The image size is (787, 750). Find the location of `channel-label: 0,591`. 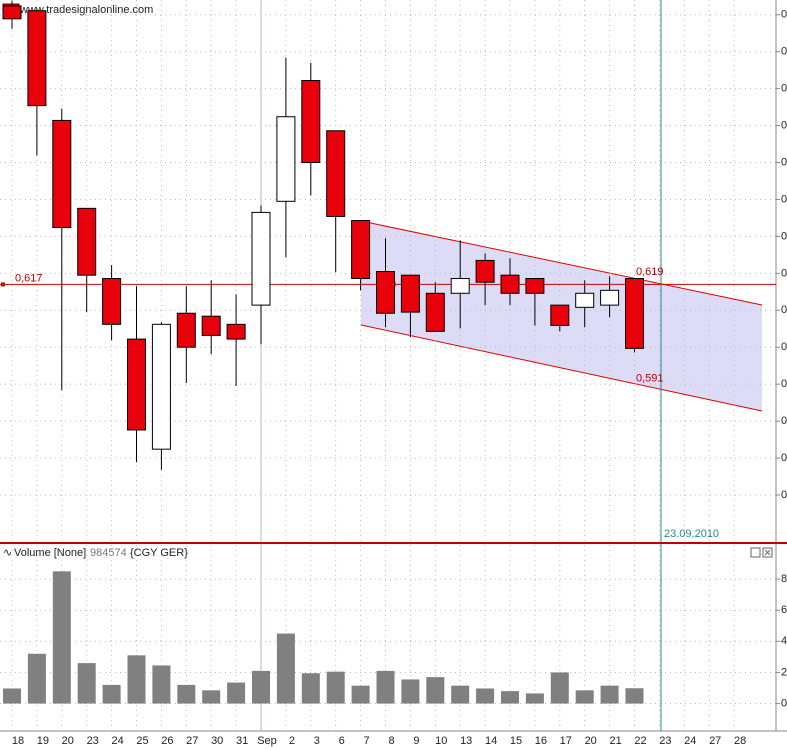

channel-label: 0,591 is located at coordinates (650, 378).